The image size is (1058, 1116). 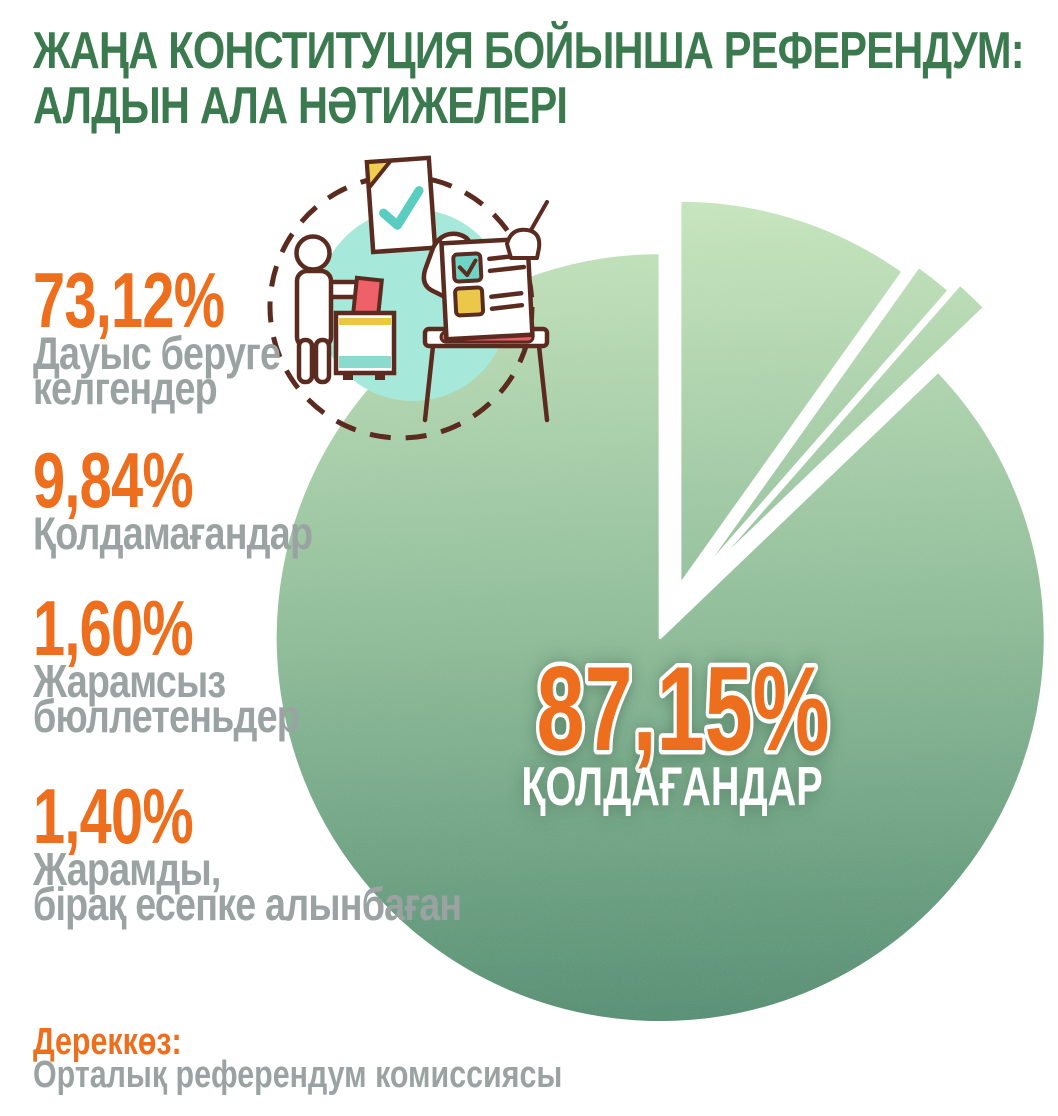 I want to click on ballot-box-icon, so click(x=365, y=345).